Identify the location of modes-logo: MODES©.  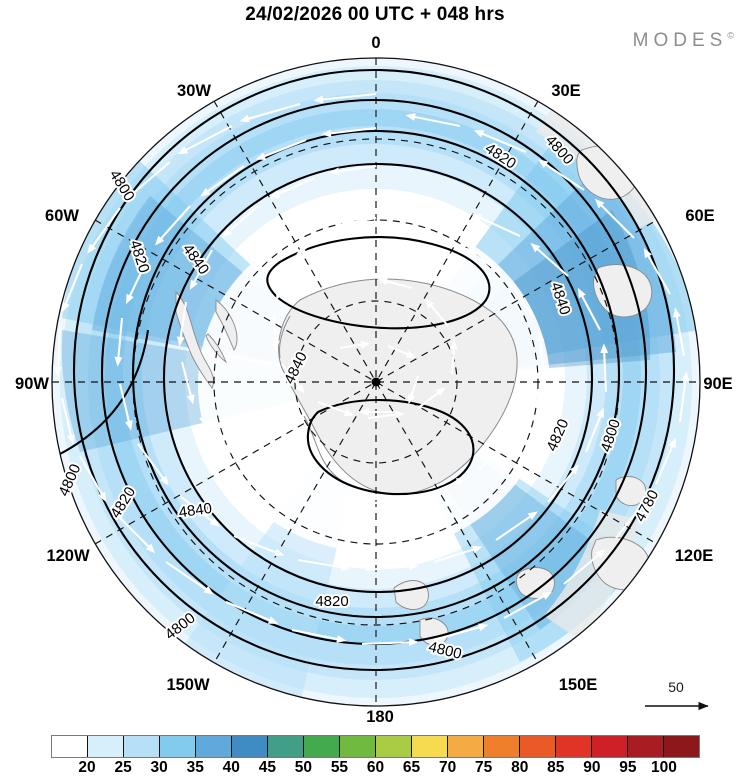
(683, 41).